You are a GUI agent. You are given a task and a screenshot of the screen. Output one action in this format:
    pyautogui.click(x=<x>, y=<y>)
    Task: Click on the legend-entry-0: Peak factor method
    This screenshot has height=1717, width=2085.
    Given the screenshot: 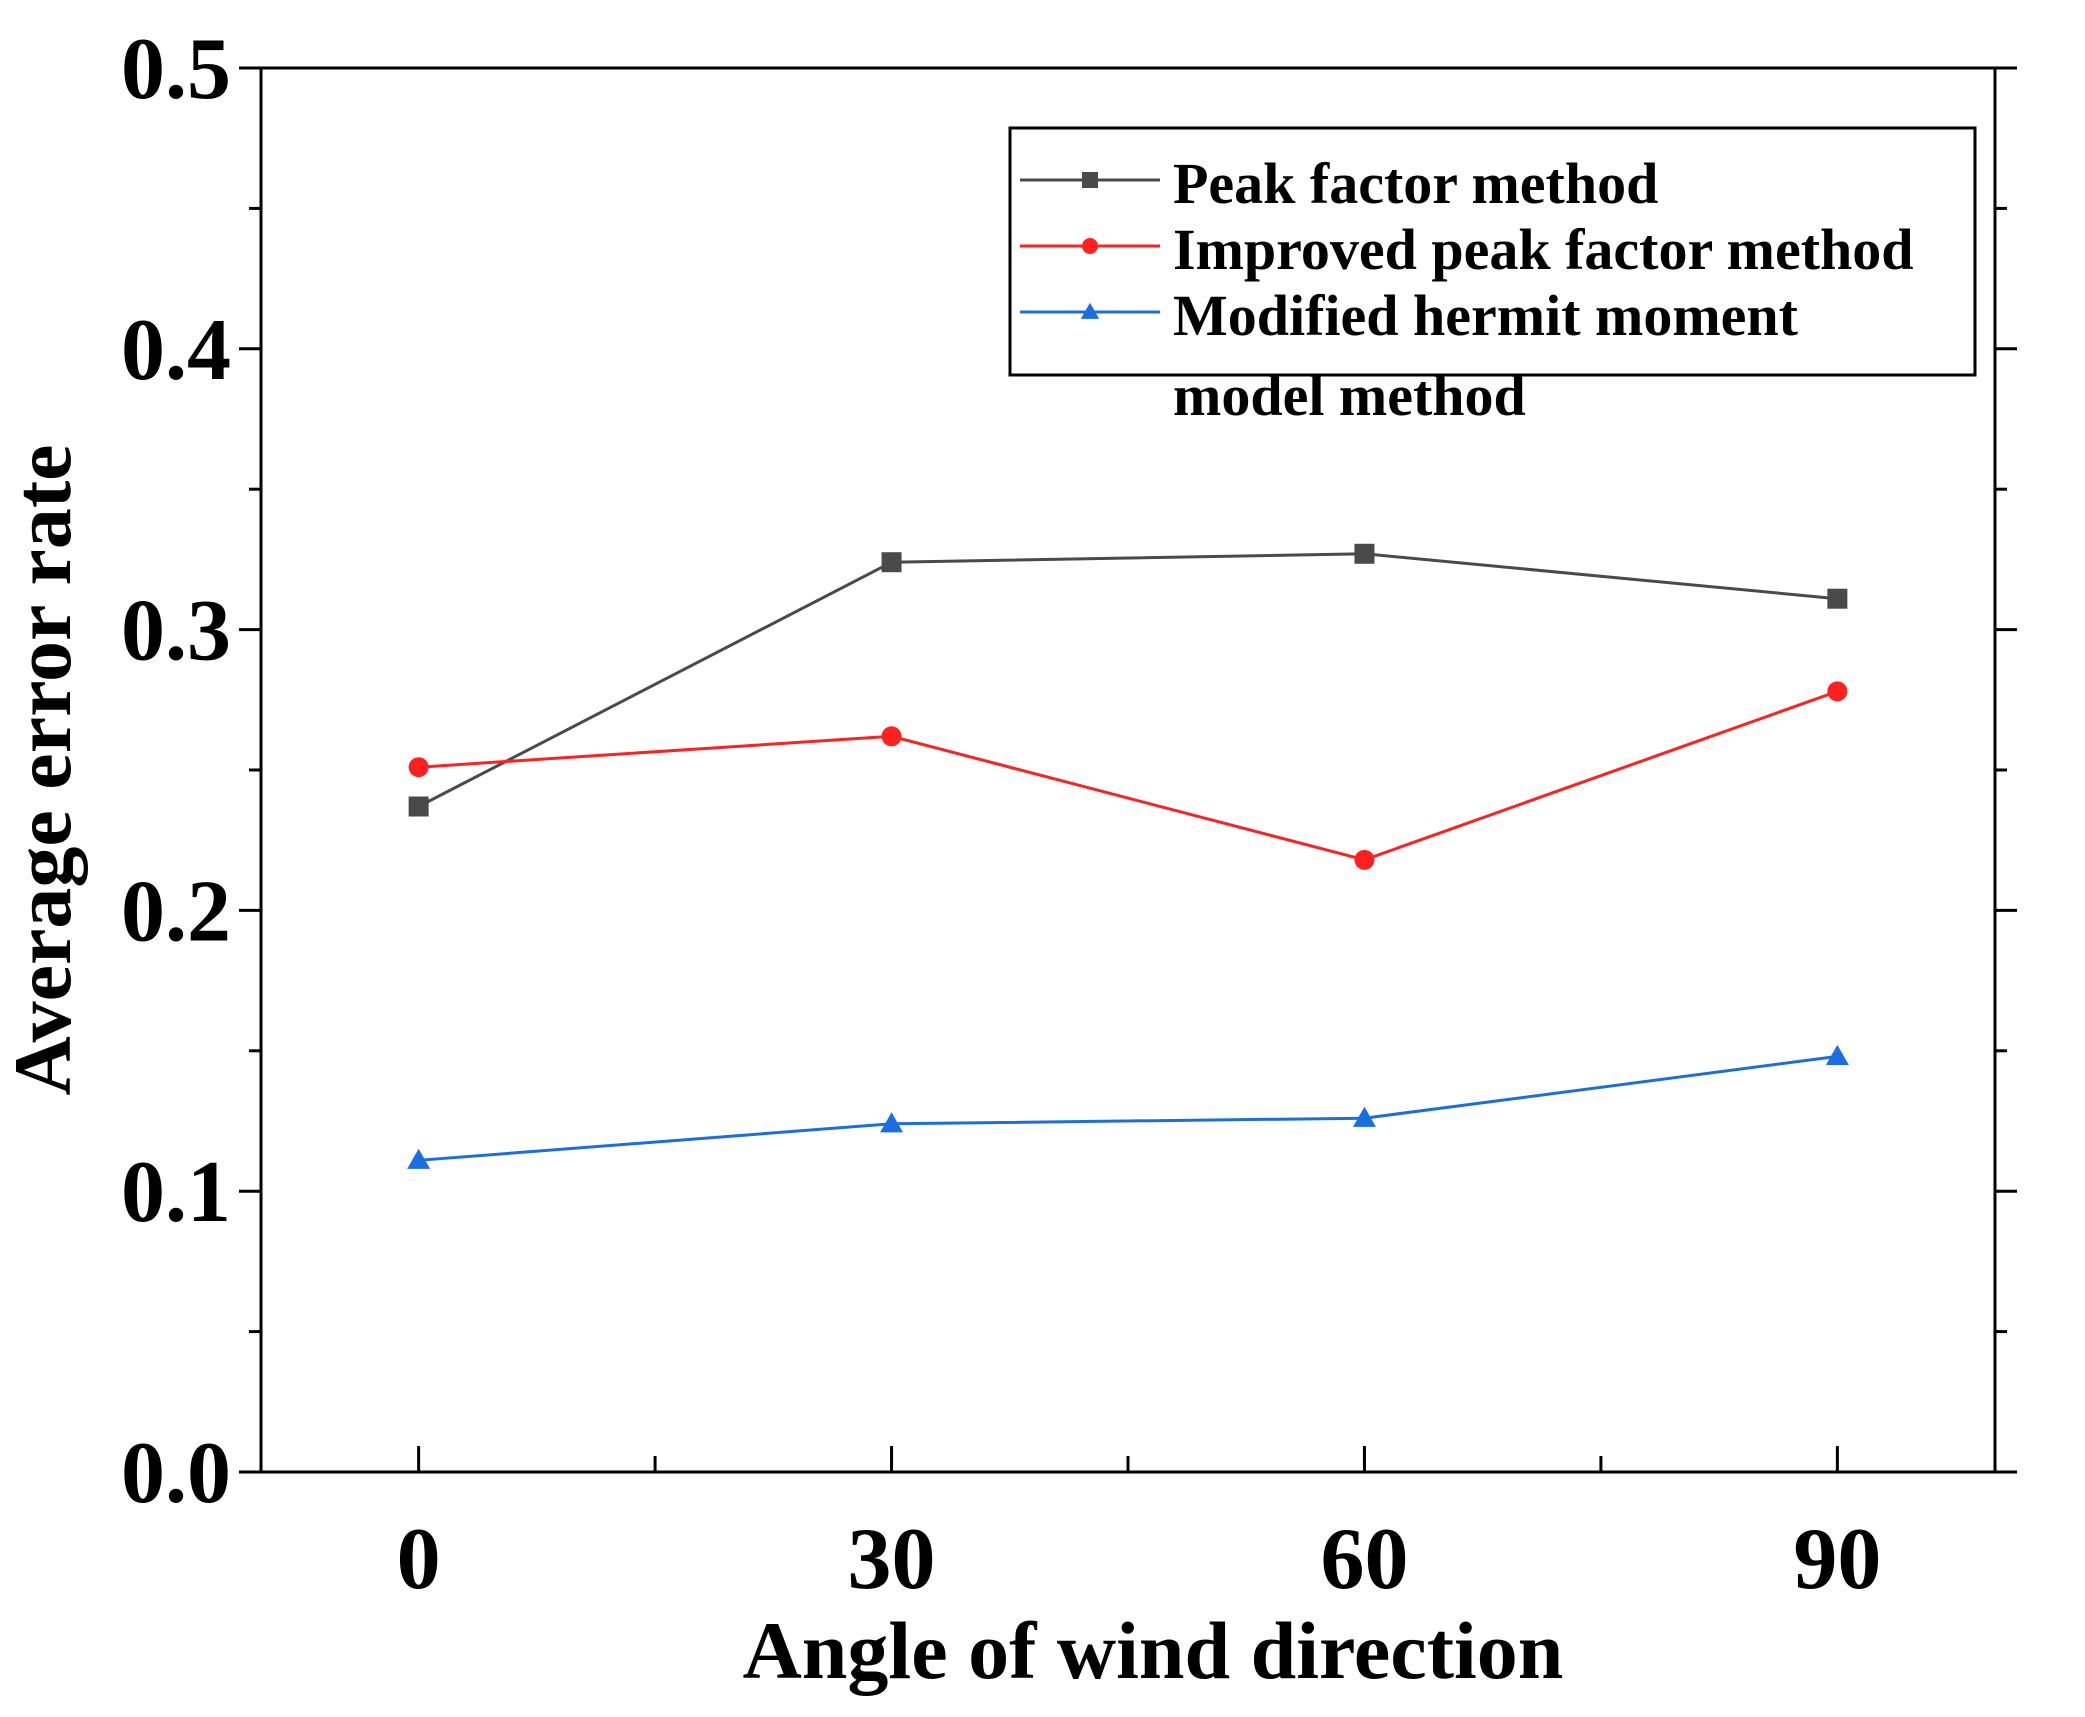 What is the action you would take?
    pyautogui.click(x=1339, y=183)
    